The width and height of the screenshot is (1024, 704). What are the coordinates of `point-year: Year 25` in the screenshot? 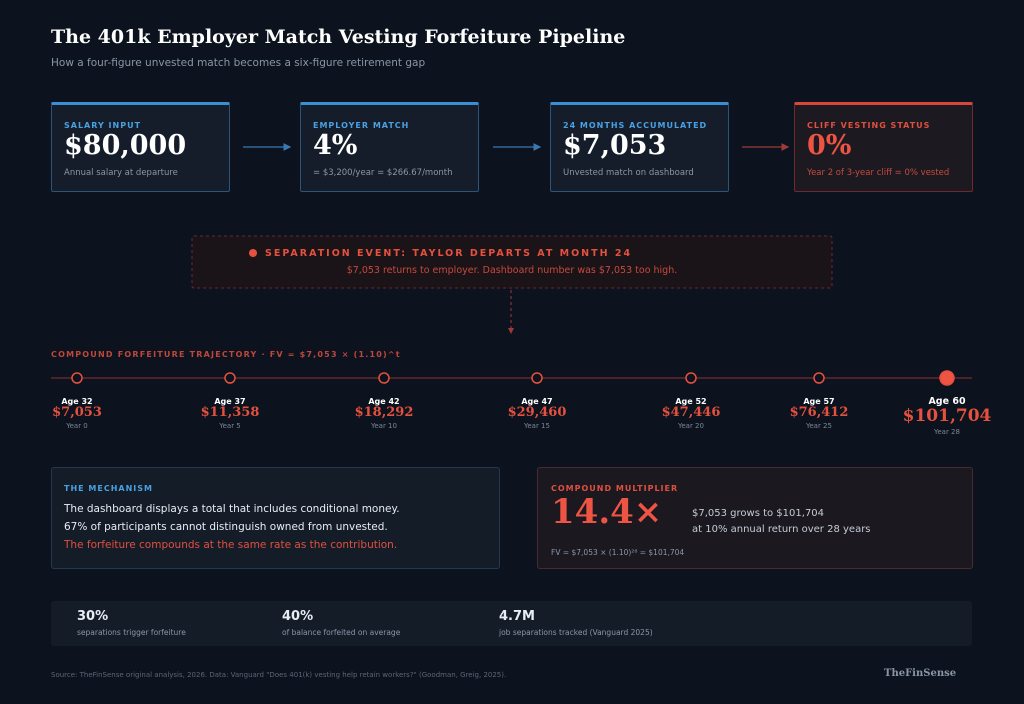 It's located at (819, 426).